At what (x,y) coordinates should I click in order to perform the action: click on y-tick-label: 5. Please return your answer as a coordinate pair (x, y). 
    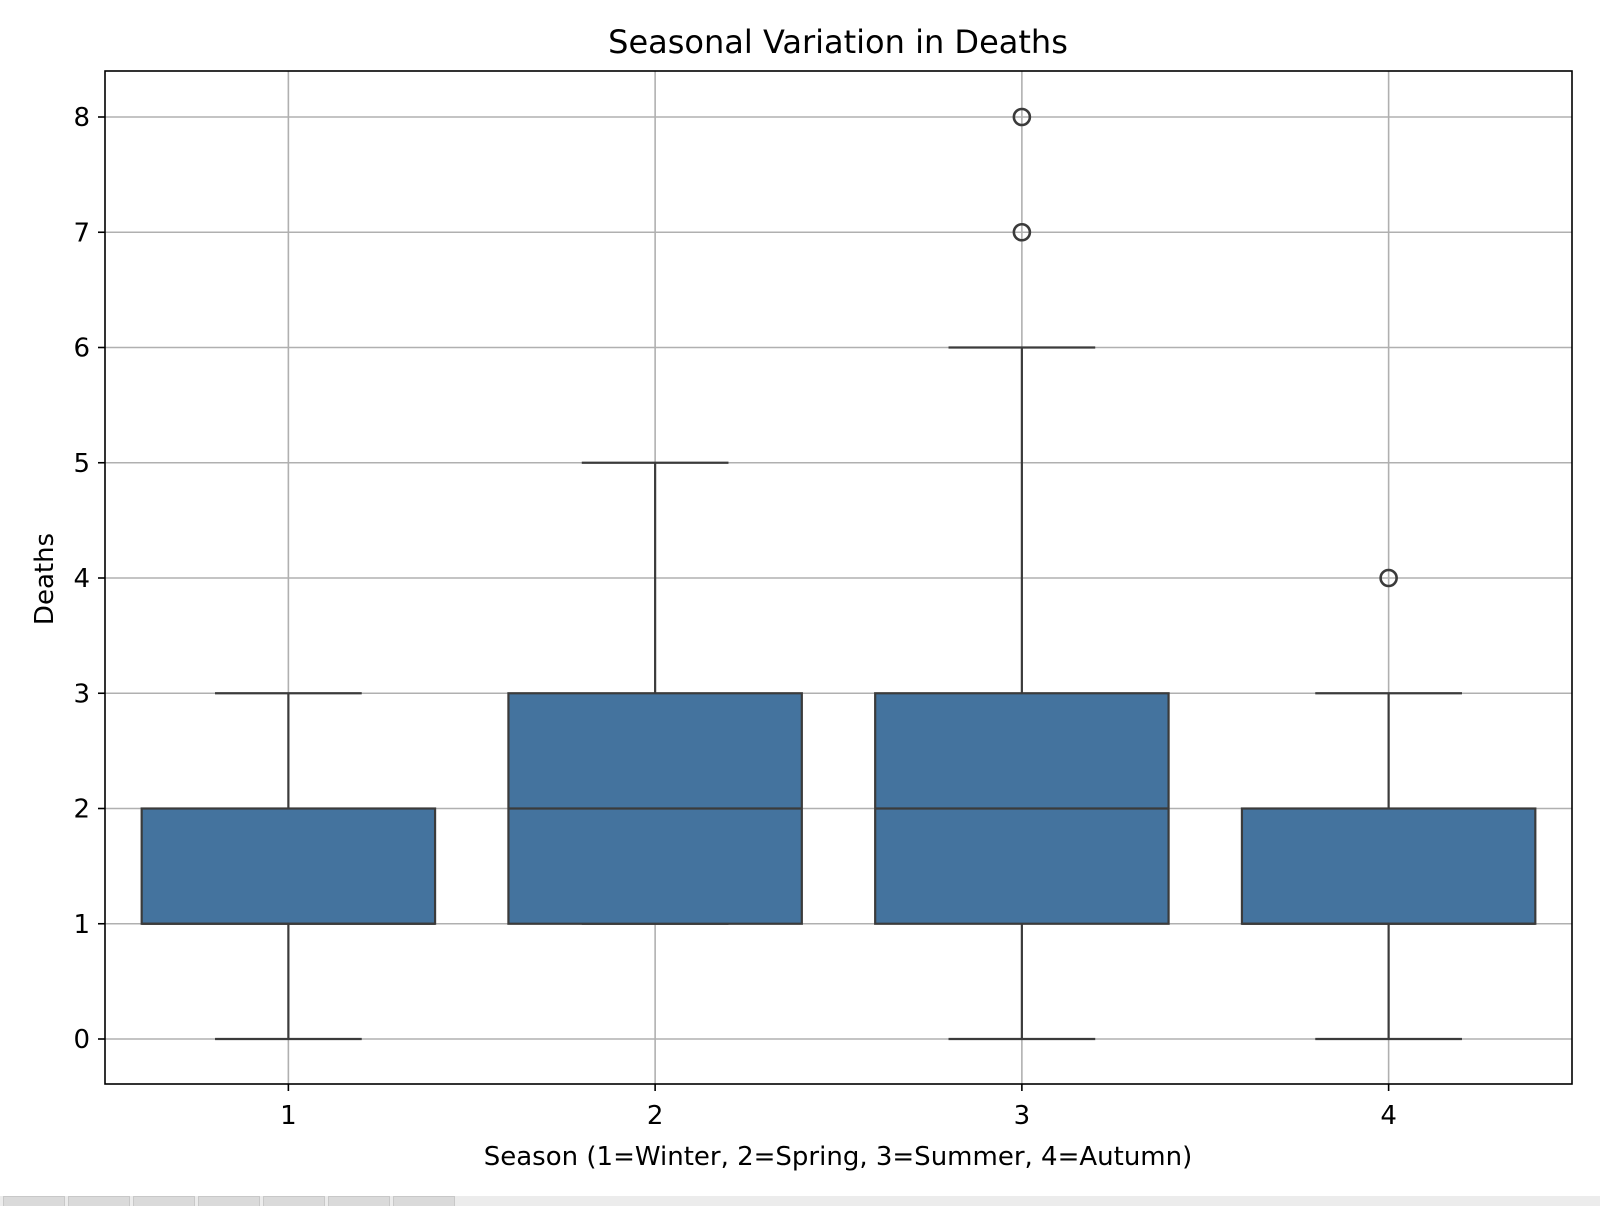
    Looking at the image, I should click on (81, 464).